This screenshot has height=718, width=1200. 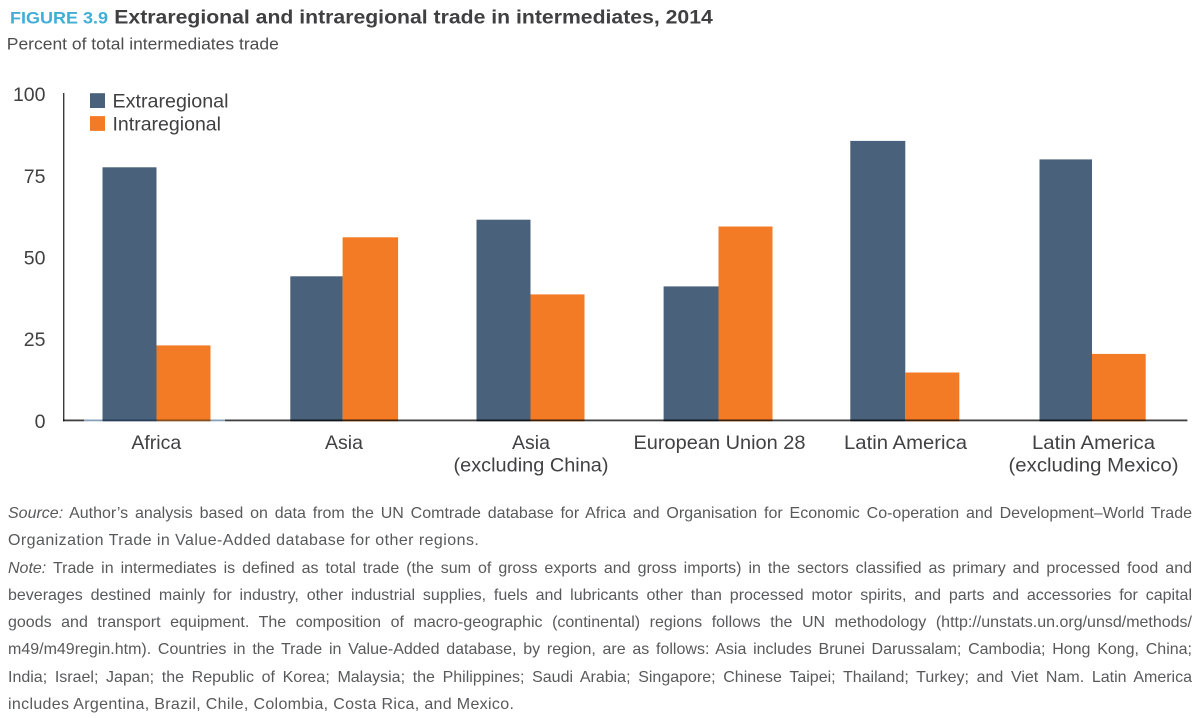 What do you see at coordinates (531, 466) in the screenshot?
I see `svg-text: (excluding China)` at bounding box center [531, 466].